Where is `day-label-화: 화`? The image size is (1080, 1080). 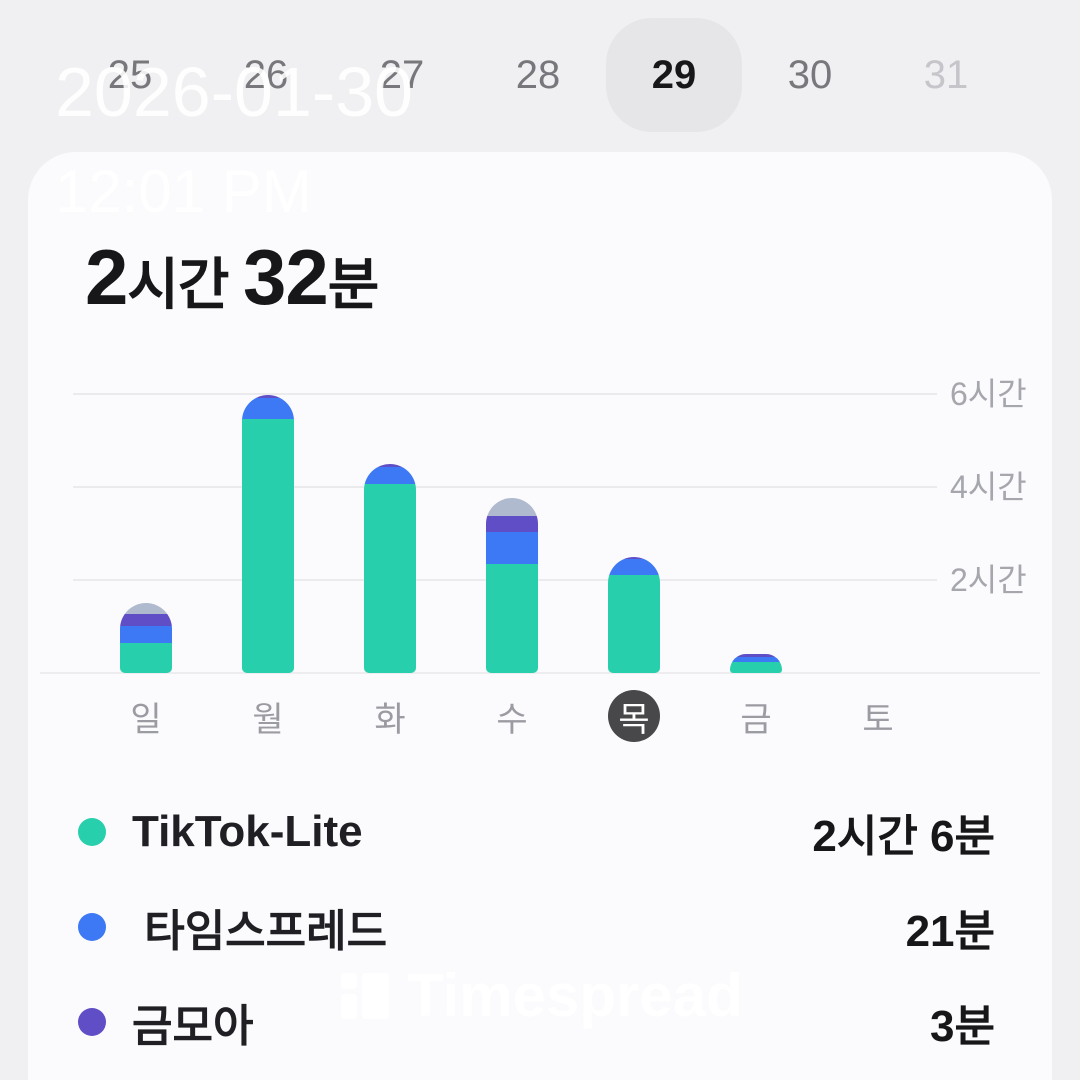 day-label-화: 화 is located at coordinates (390, 719).